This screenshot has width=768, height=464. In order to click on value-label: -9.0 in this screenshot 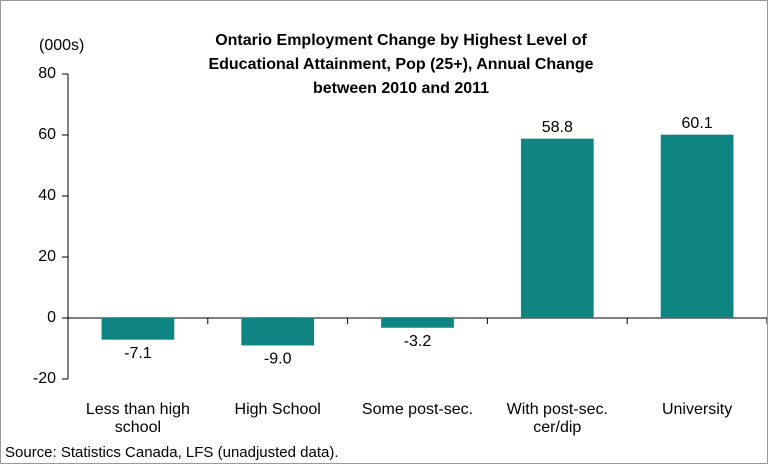, I will do `click(278, 359)`.